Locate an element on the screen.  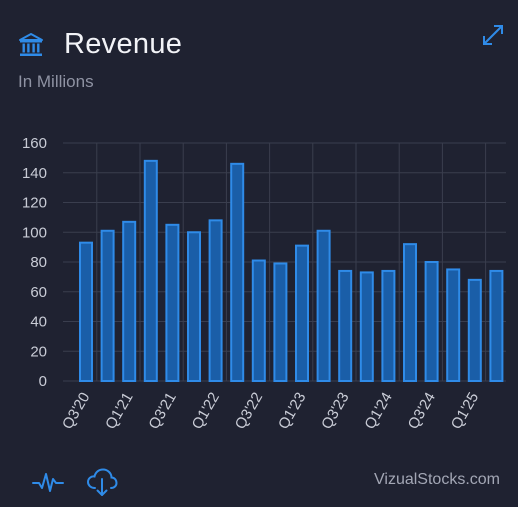
y-tick-label: 0 is located at coordinates (43, 381).